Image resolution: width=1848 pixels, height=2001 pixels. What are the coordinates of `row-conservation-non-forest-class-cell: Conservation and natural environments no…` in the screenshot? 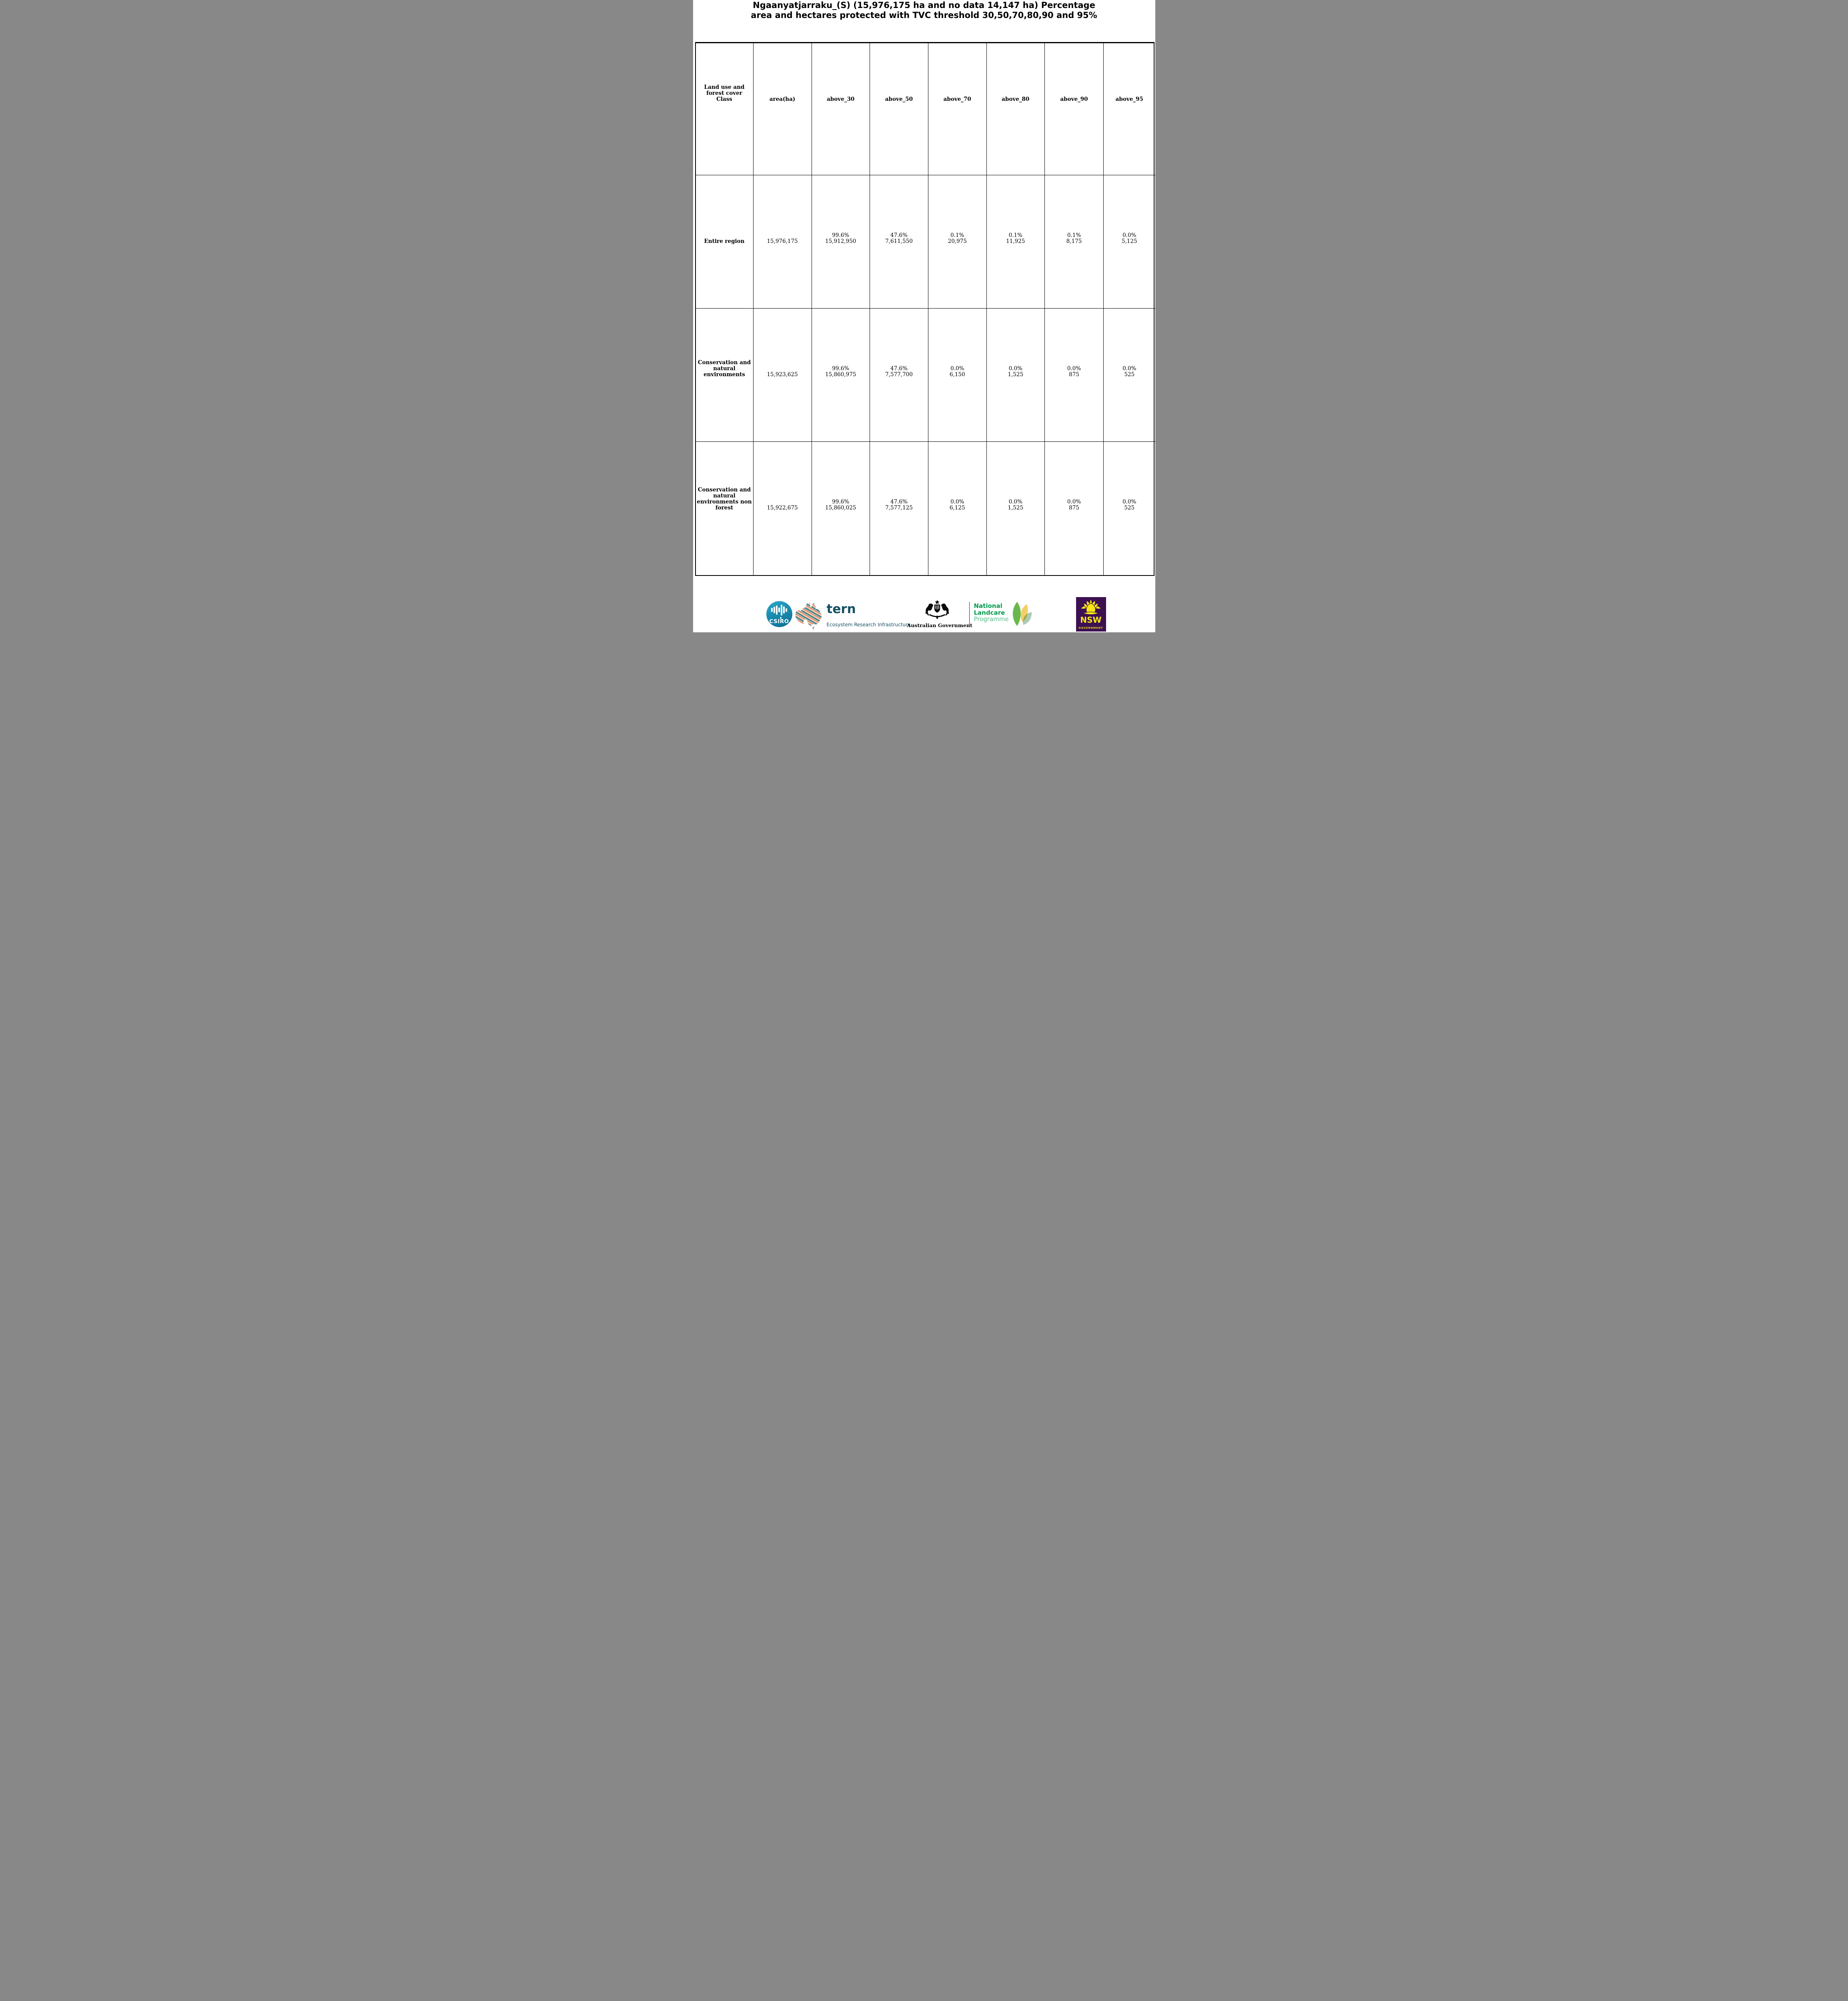 It's located at (725, 508).